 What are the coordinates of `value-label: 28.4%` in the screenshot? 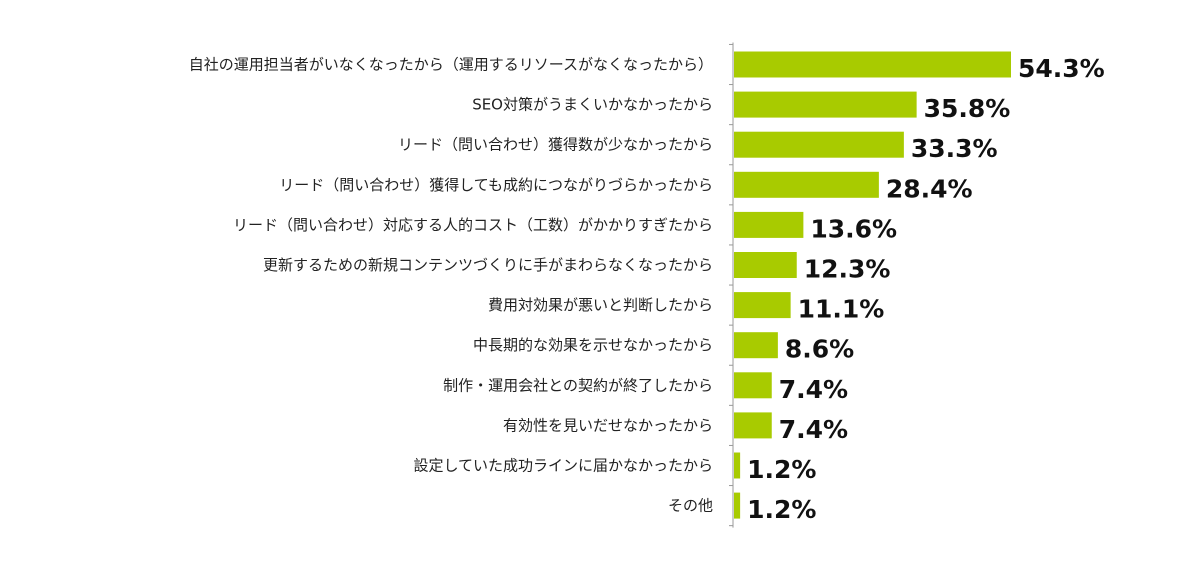 It's located at (929, 188).